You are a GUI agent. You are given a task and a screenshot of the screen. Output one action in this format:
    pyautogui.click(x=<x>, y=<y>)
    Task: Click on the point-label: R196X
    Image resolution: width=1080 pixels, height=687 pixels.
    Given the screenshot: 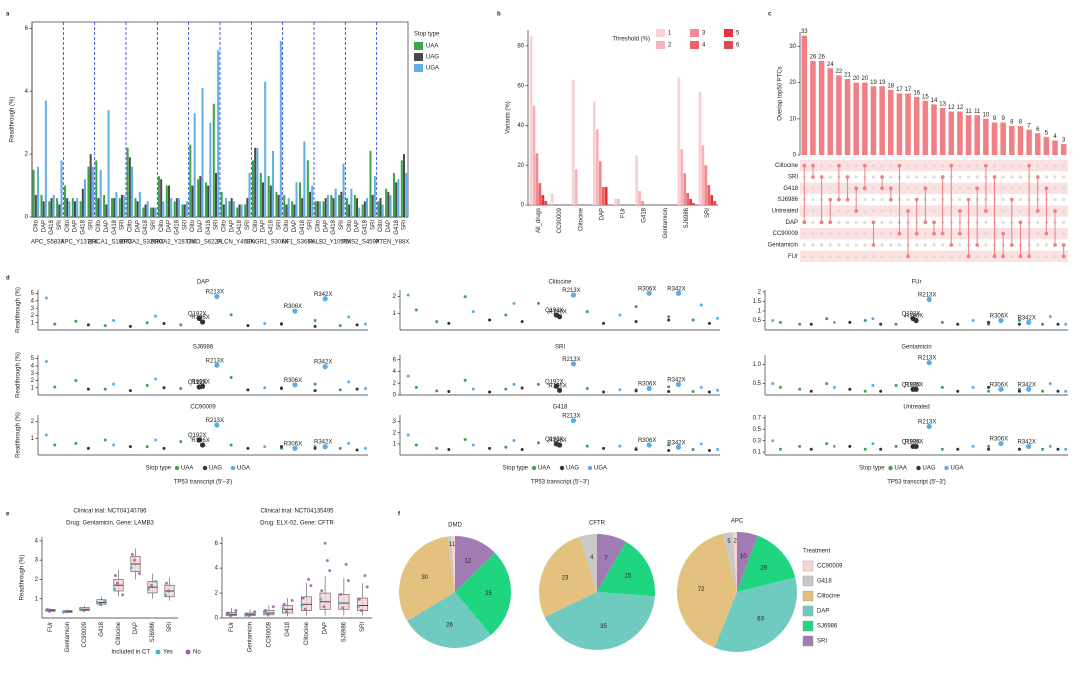 What is the action you would take?
    pyautogui.click(x=914, y=317)
    